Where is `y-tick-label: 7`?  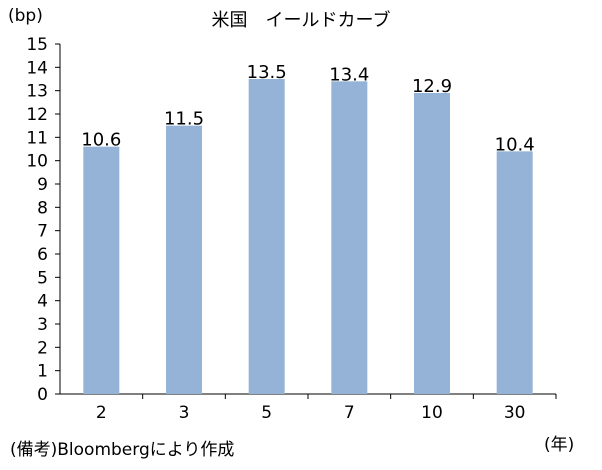 y-tick-label: 7 is located at coordinates (42, 232).